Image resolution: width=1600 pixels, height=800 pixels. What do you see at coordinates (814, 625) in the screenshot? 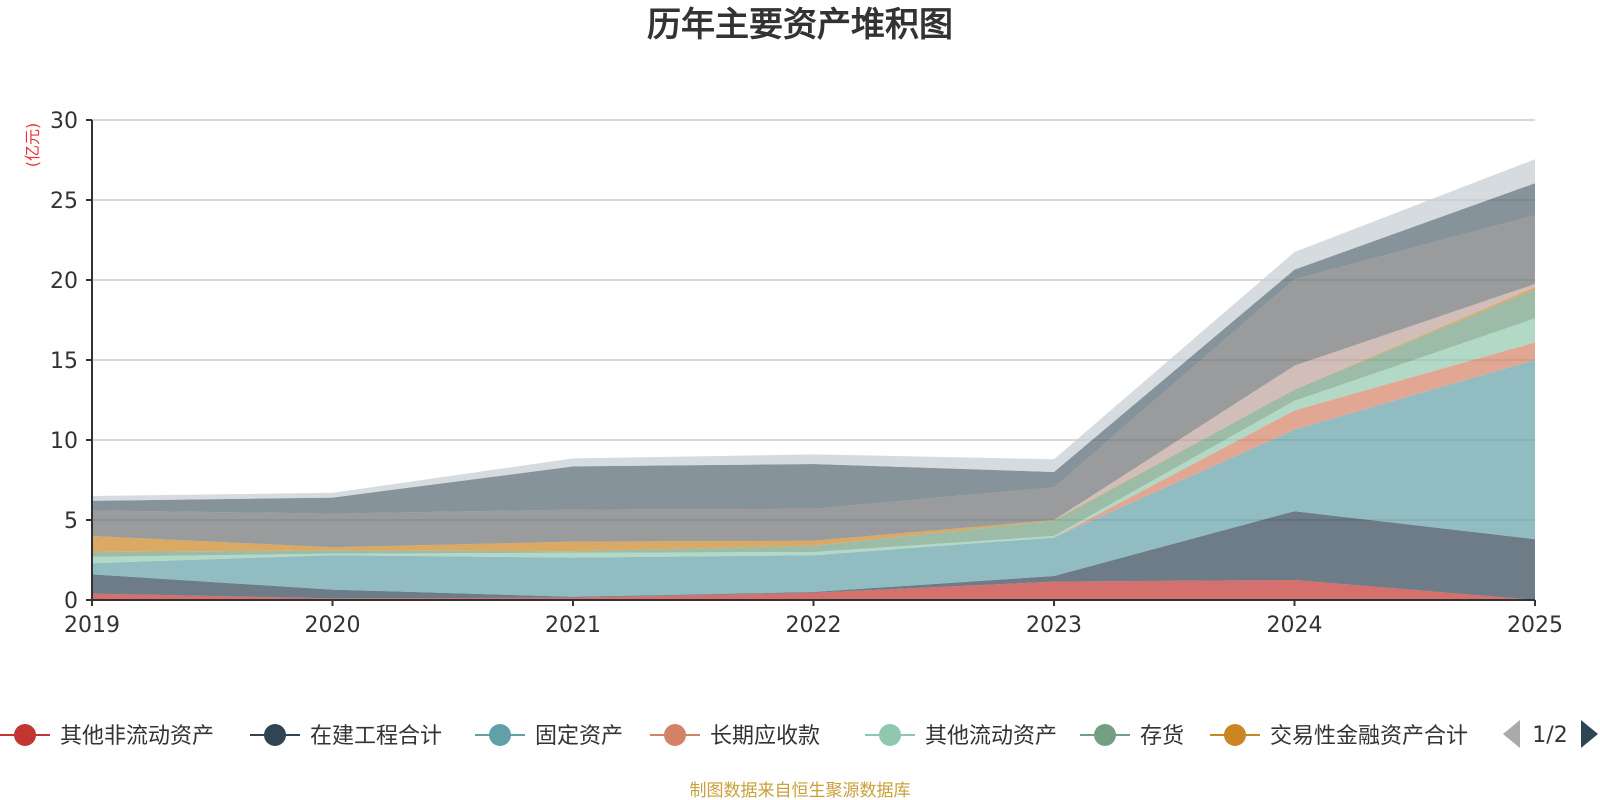
I see `x-tick-label: 2022` at bounding box center [814, 625].